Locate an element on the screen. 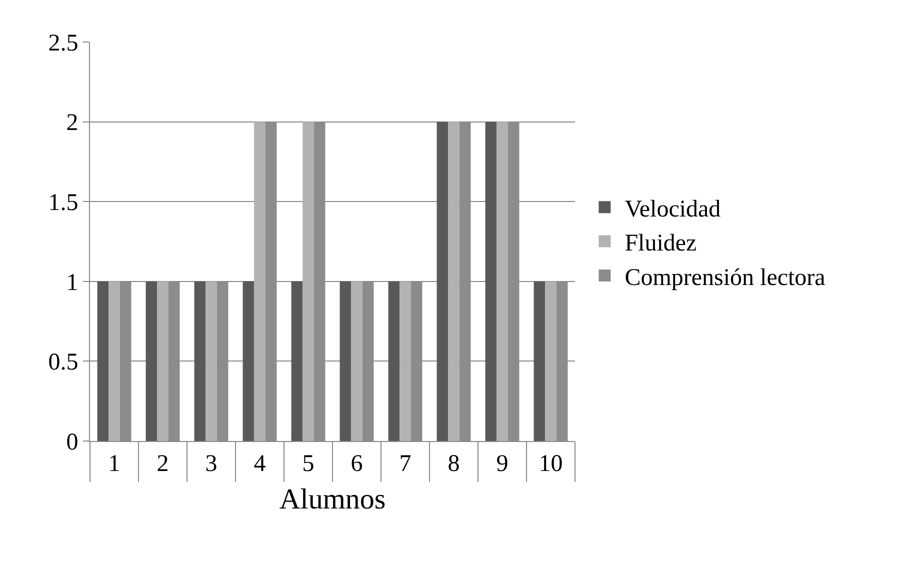 This screenshot has width=920, height=561. x-tick-label: 1 is located at coordinates (114, 463).